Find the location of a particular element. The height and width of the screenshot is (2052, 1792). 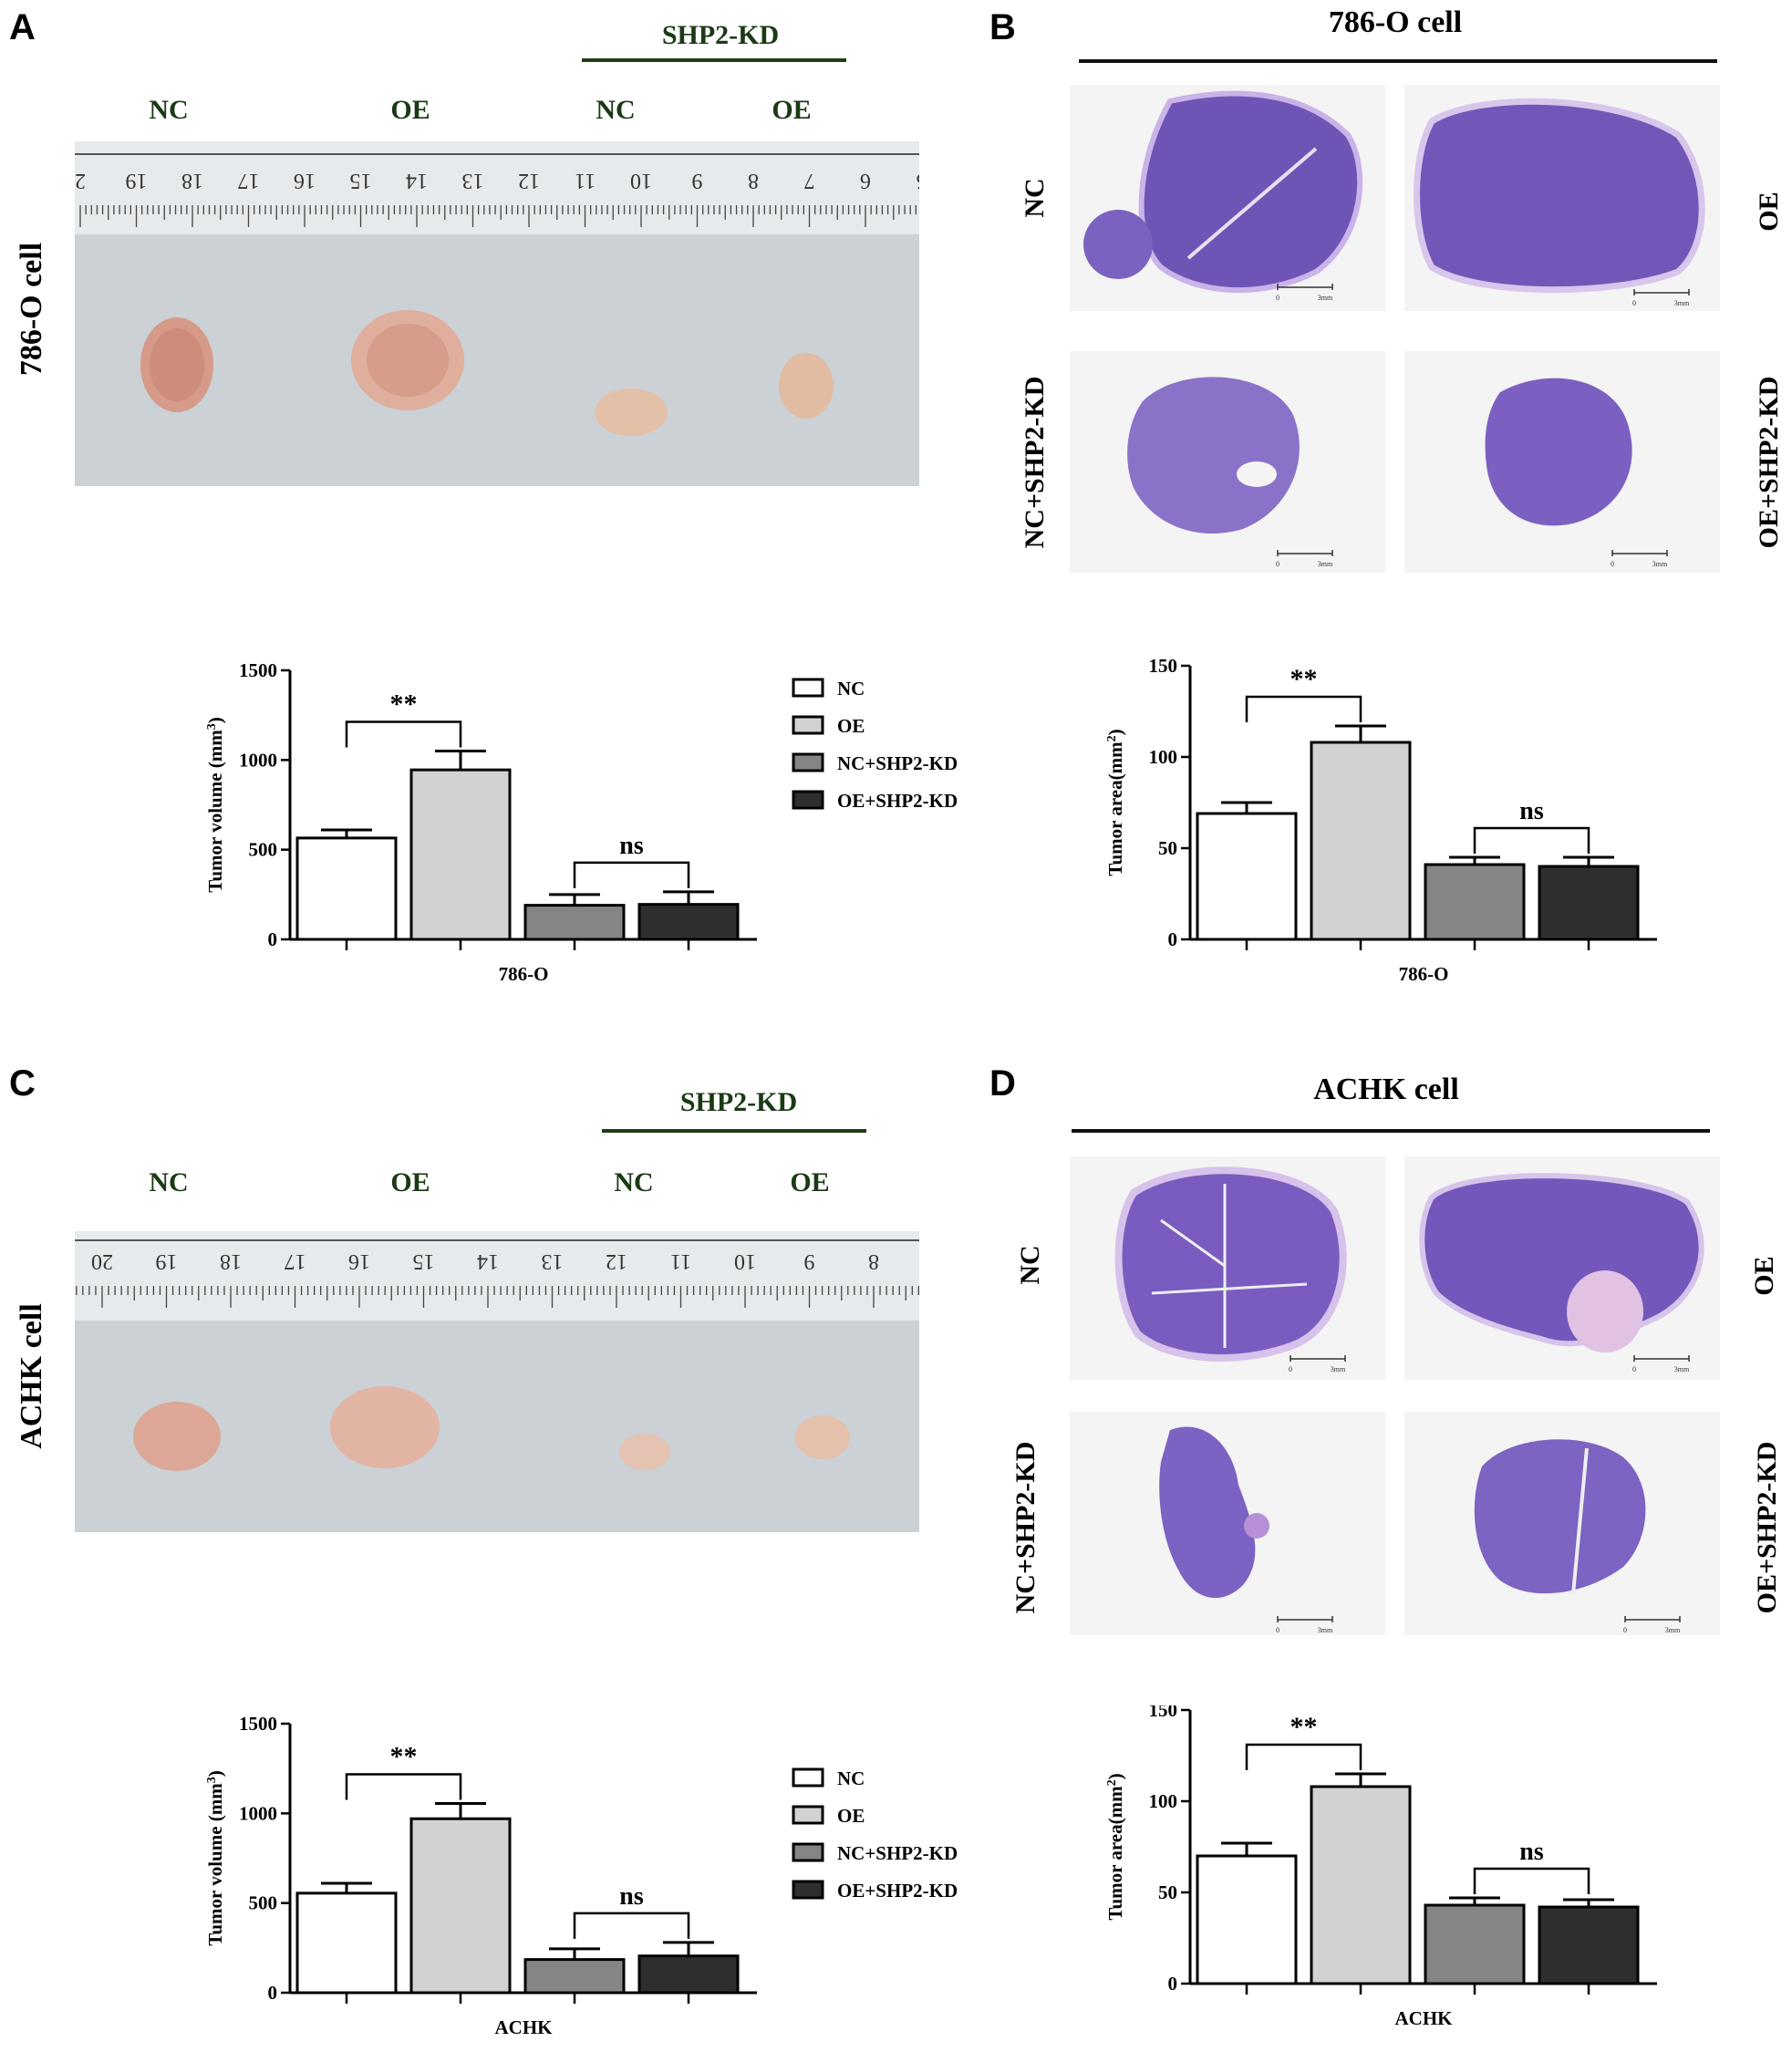

panel-b-label-nc-kd: NC+SHP2-KD is located at coordinates (1035, 463).